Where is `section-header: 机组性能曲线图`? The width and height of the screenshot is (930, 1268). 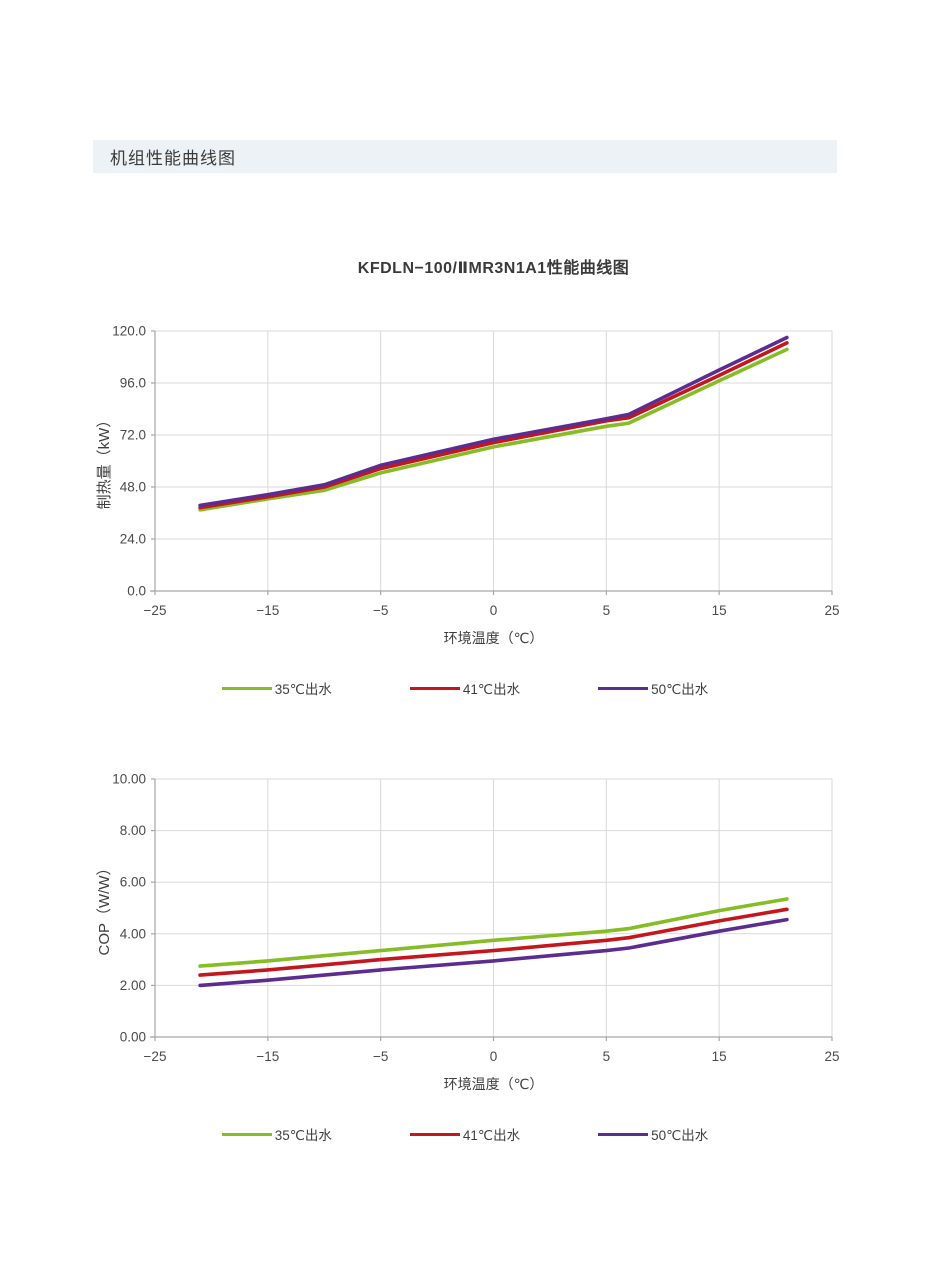 section-header: 机组性能曲线图 is located at coordinates (465, 156).